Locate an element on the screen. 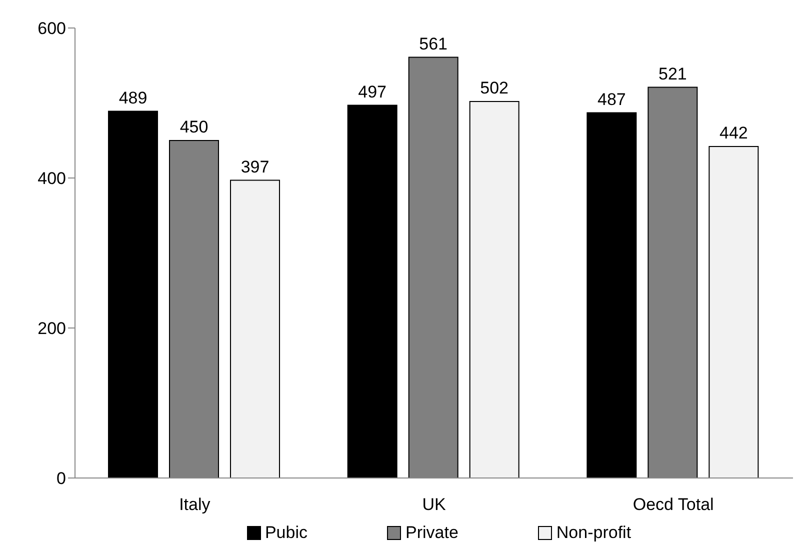  data-label: 487 is located at coordinates (611, 99).